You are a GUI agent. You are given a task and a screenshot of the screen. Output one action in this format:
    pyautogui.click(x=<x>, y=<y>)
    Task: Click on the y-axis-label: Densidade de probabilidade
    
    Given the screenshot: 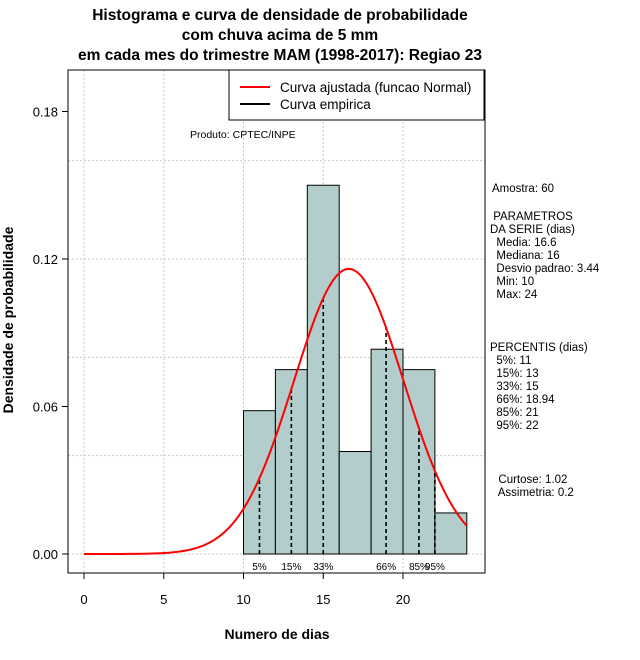 What is the action you would take?
    pyautogui.click(x=8, y=319)
    